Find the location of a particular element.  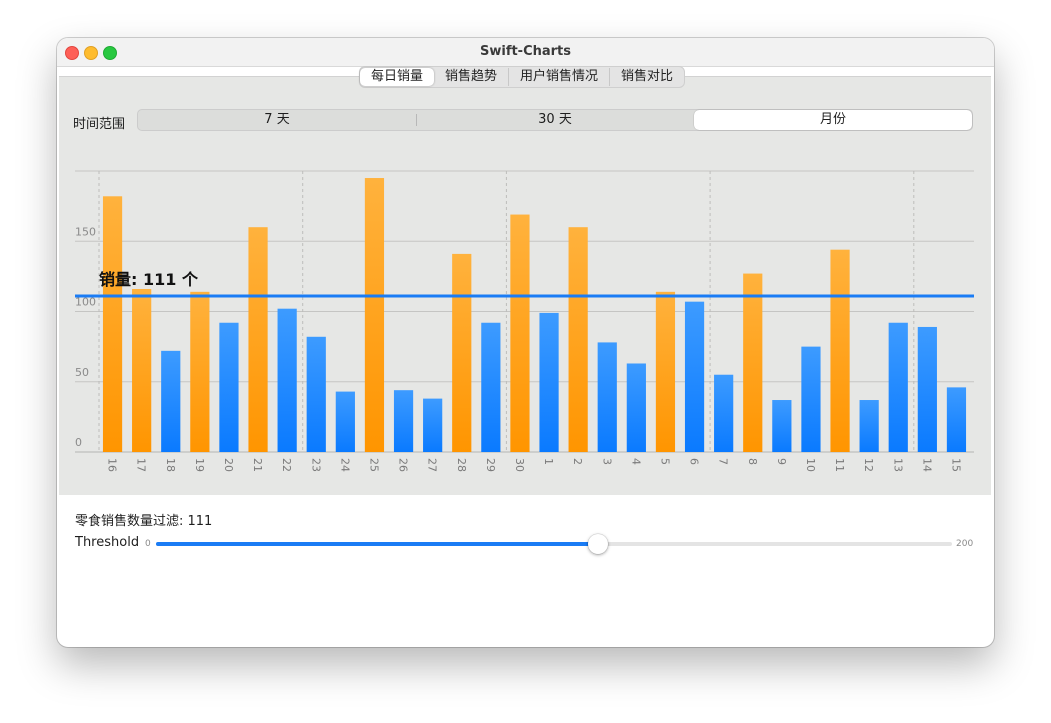

time-range-label: 时间范围 is located at coordinates (99, 124).